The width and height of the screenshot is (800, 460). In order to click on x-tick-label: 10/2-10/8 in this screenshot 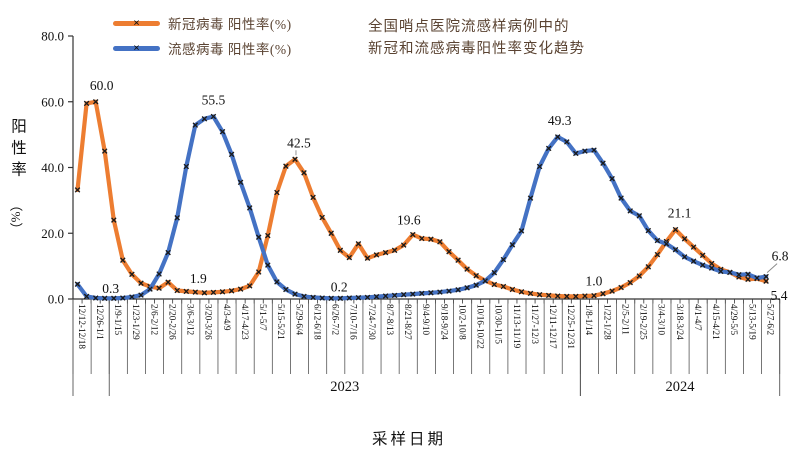, I will do `click(462, 322)`.